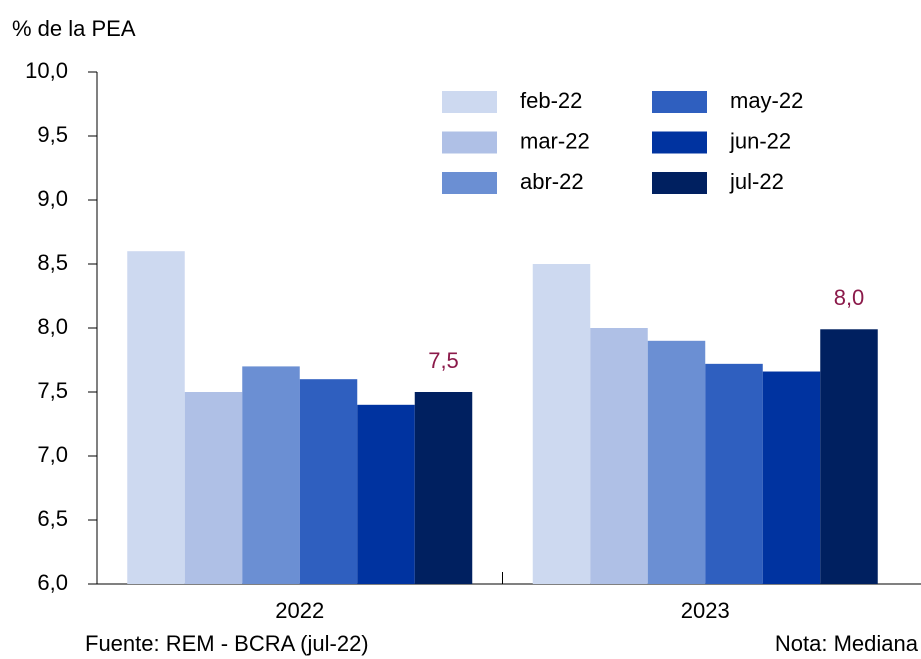 Image resolution: width=921 pixels, height=659 pixels. What do you see at coordinates (52, 262) in the screenshot?
I see `y-tick-label: 8,5` at bounding box center [52, 262].